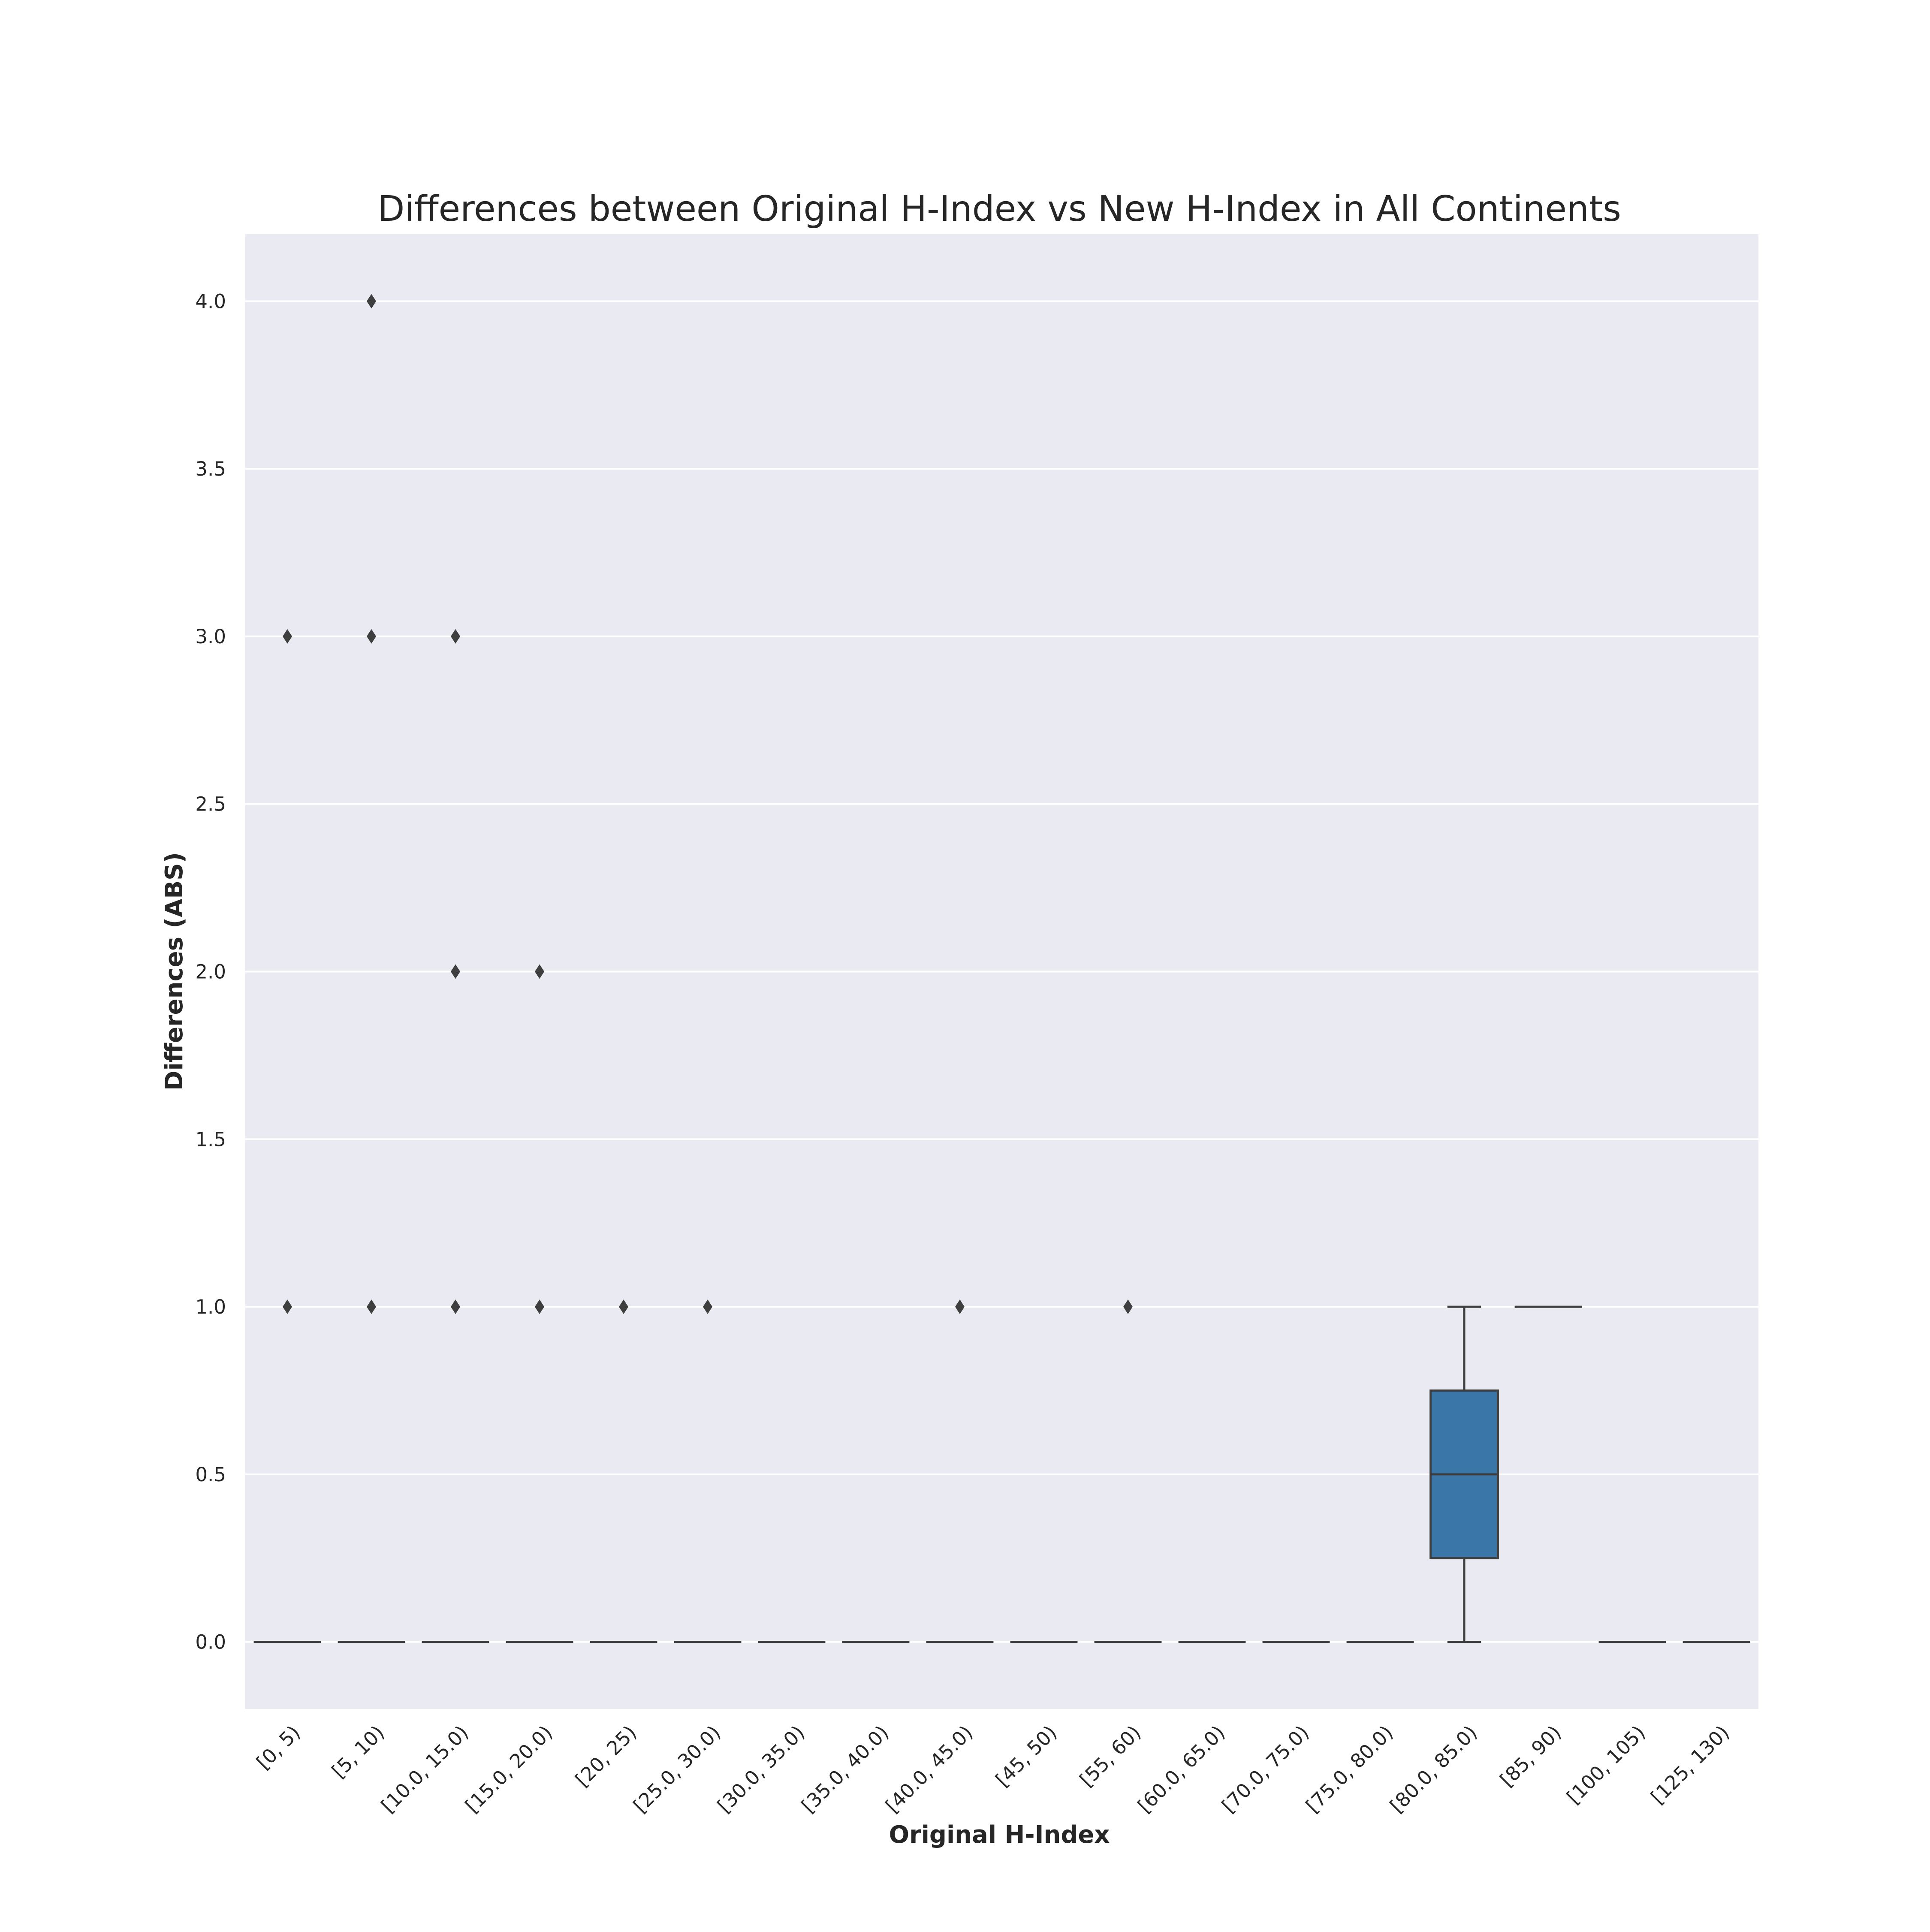 Image resolution: width=1930 pixels, height=1932 pixels. What do you see at coordinates (999, 1835) in the screenshot?
I see `x-axis-label: Original H-Index` at bounding box center [999, 1835].